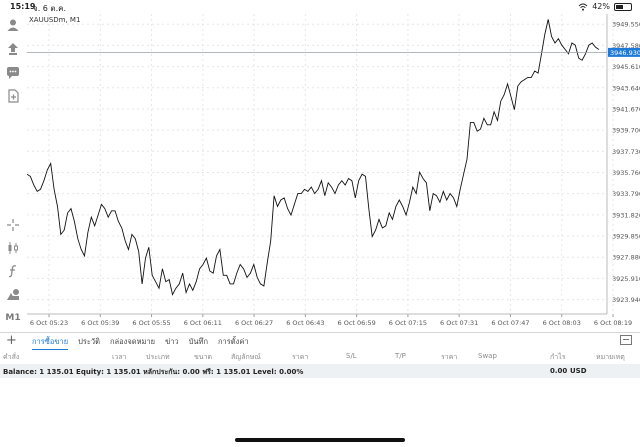  I want to click on tab-settings: การตั้งค่า, so click(233, 341).